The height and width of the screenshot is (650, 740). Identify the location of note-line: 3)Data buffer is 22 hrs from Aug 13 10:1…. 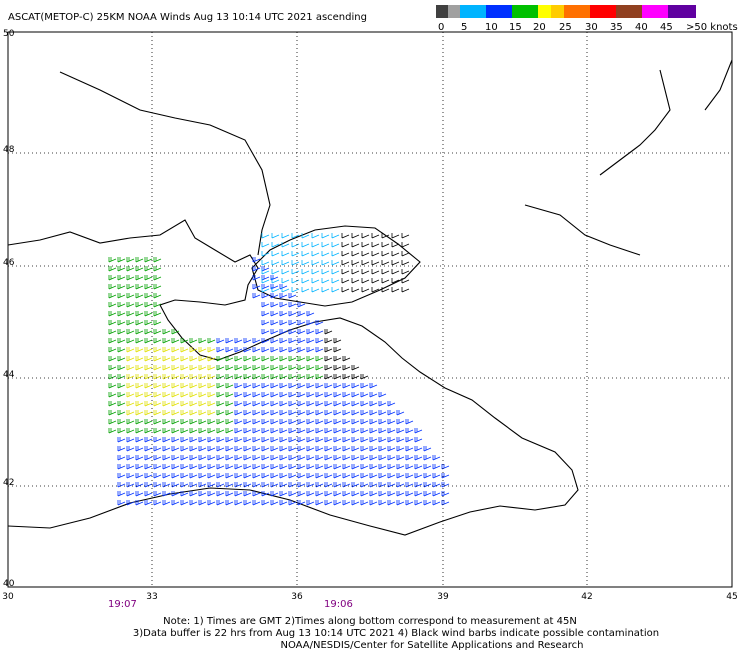
(396, 633).